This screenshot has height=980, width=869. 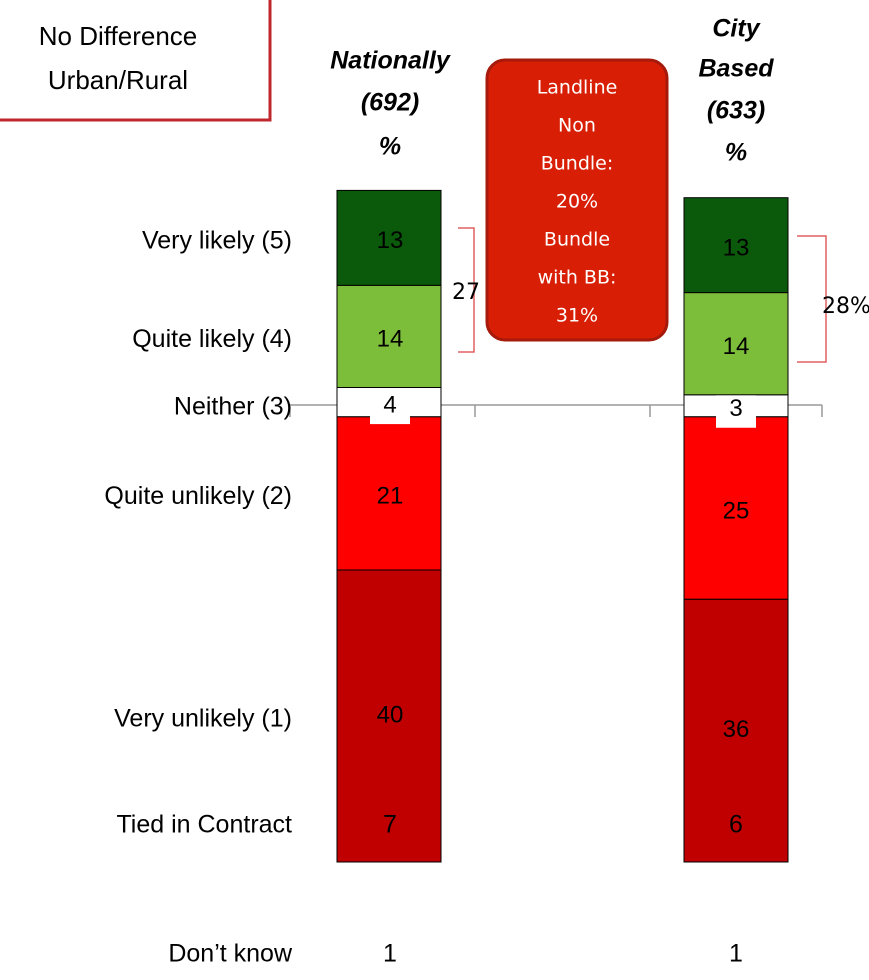 I want to click on value-label: 4, so click(x=389, y=404).